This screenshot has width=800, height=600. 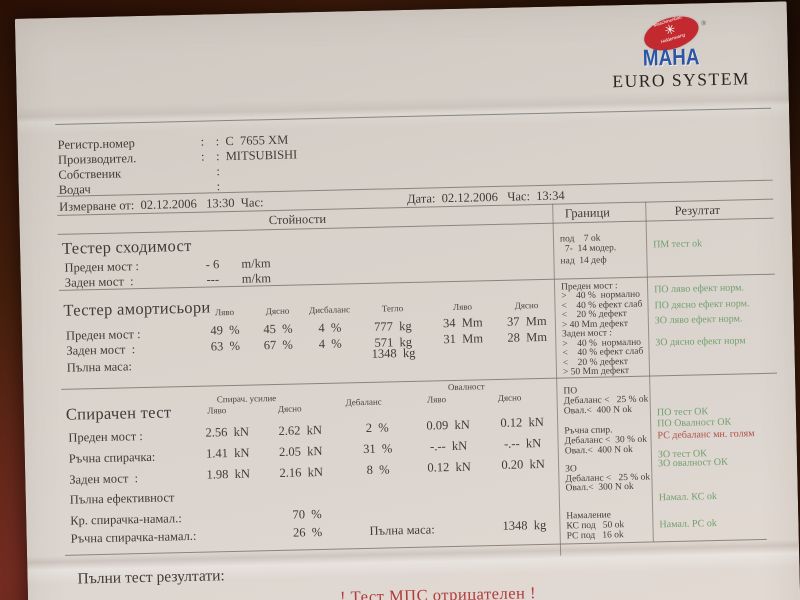 What do you see at coordinates (671, 57) in the screenshot?
I see `maha-logo-wordmark: MAHA` at bounding box center [671, 57].